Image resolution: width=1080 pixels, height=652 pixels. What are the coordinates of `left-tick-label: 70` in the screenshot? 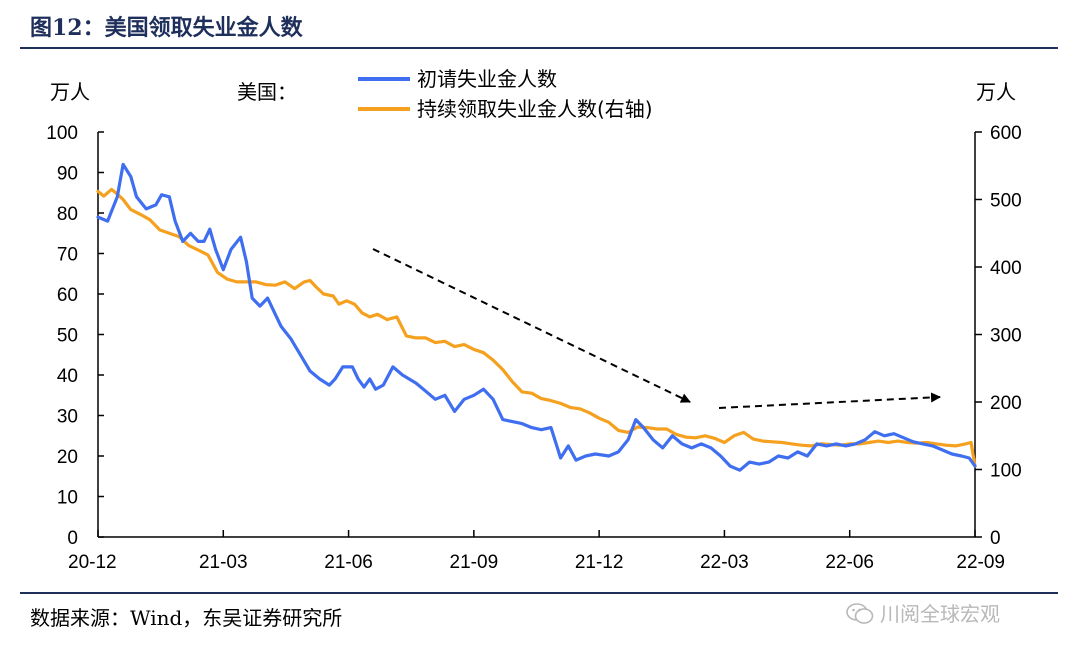 It's located at (67, 255).